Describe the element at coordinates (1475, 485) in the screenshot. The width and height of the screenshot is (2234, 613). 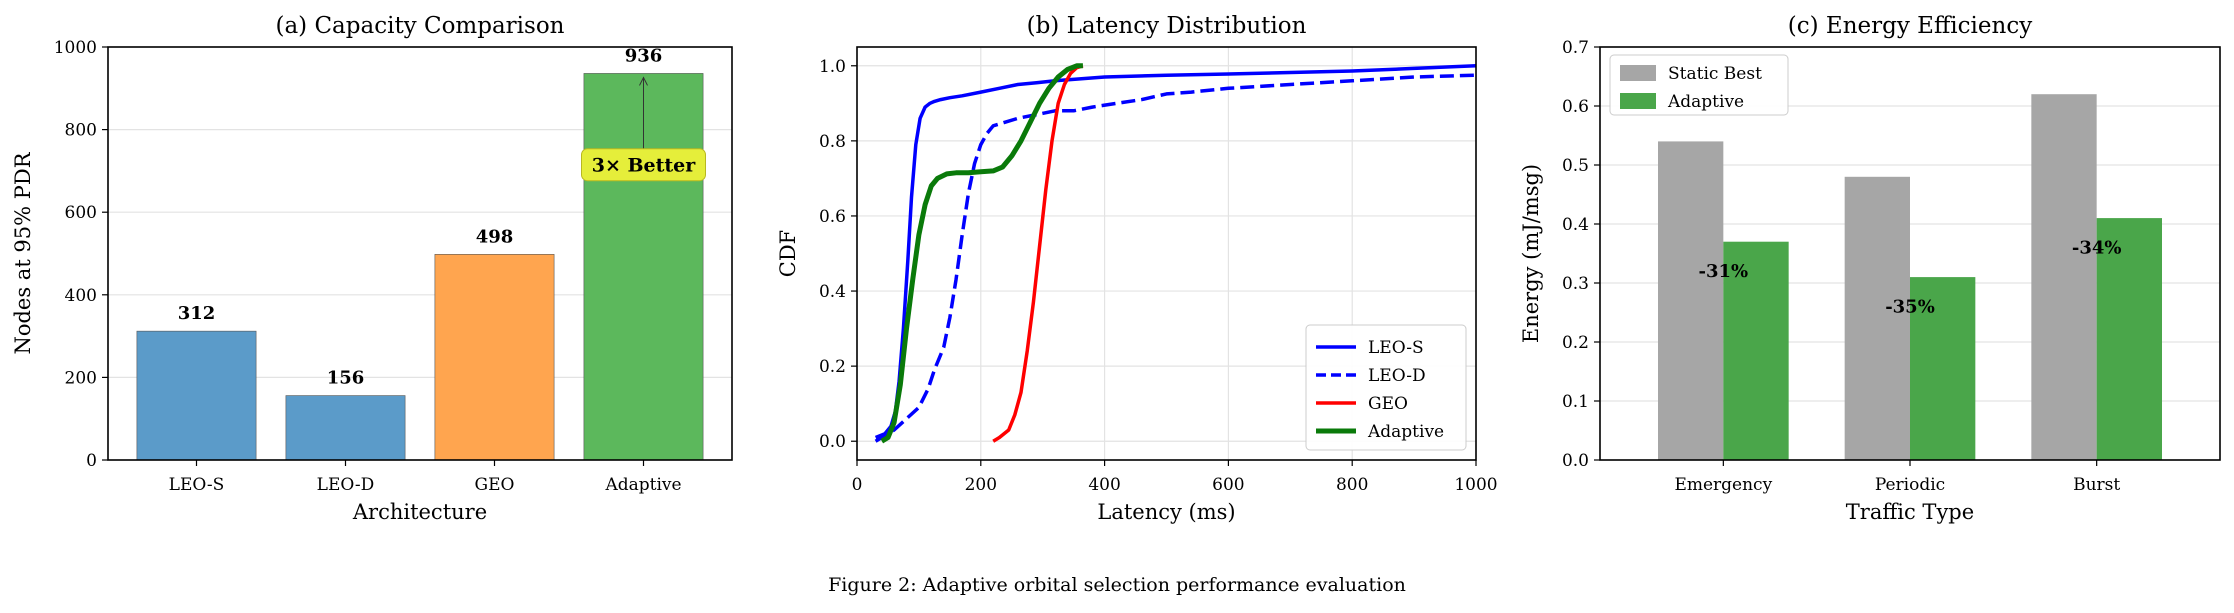
I see `x-tick-label: 1000` at that location.